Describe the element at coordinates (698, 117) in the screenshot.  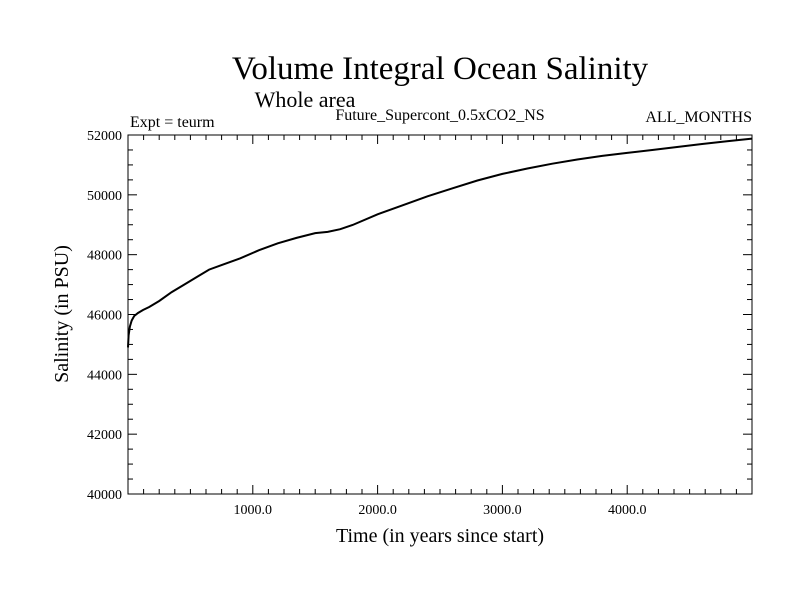
I see `months-label: ALL_MONTHS` at that location.